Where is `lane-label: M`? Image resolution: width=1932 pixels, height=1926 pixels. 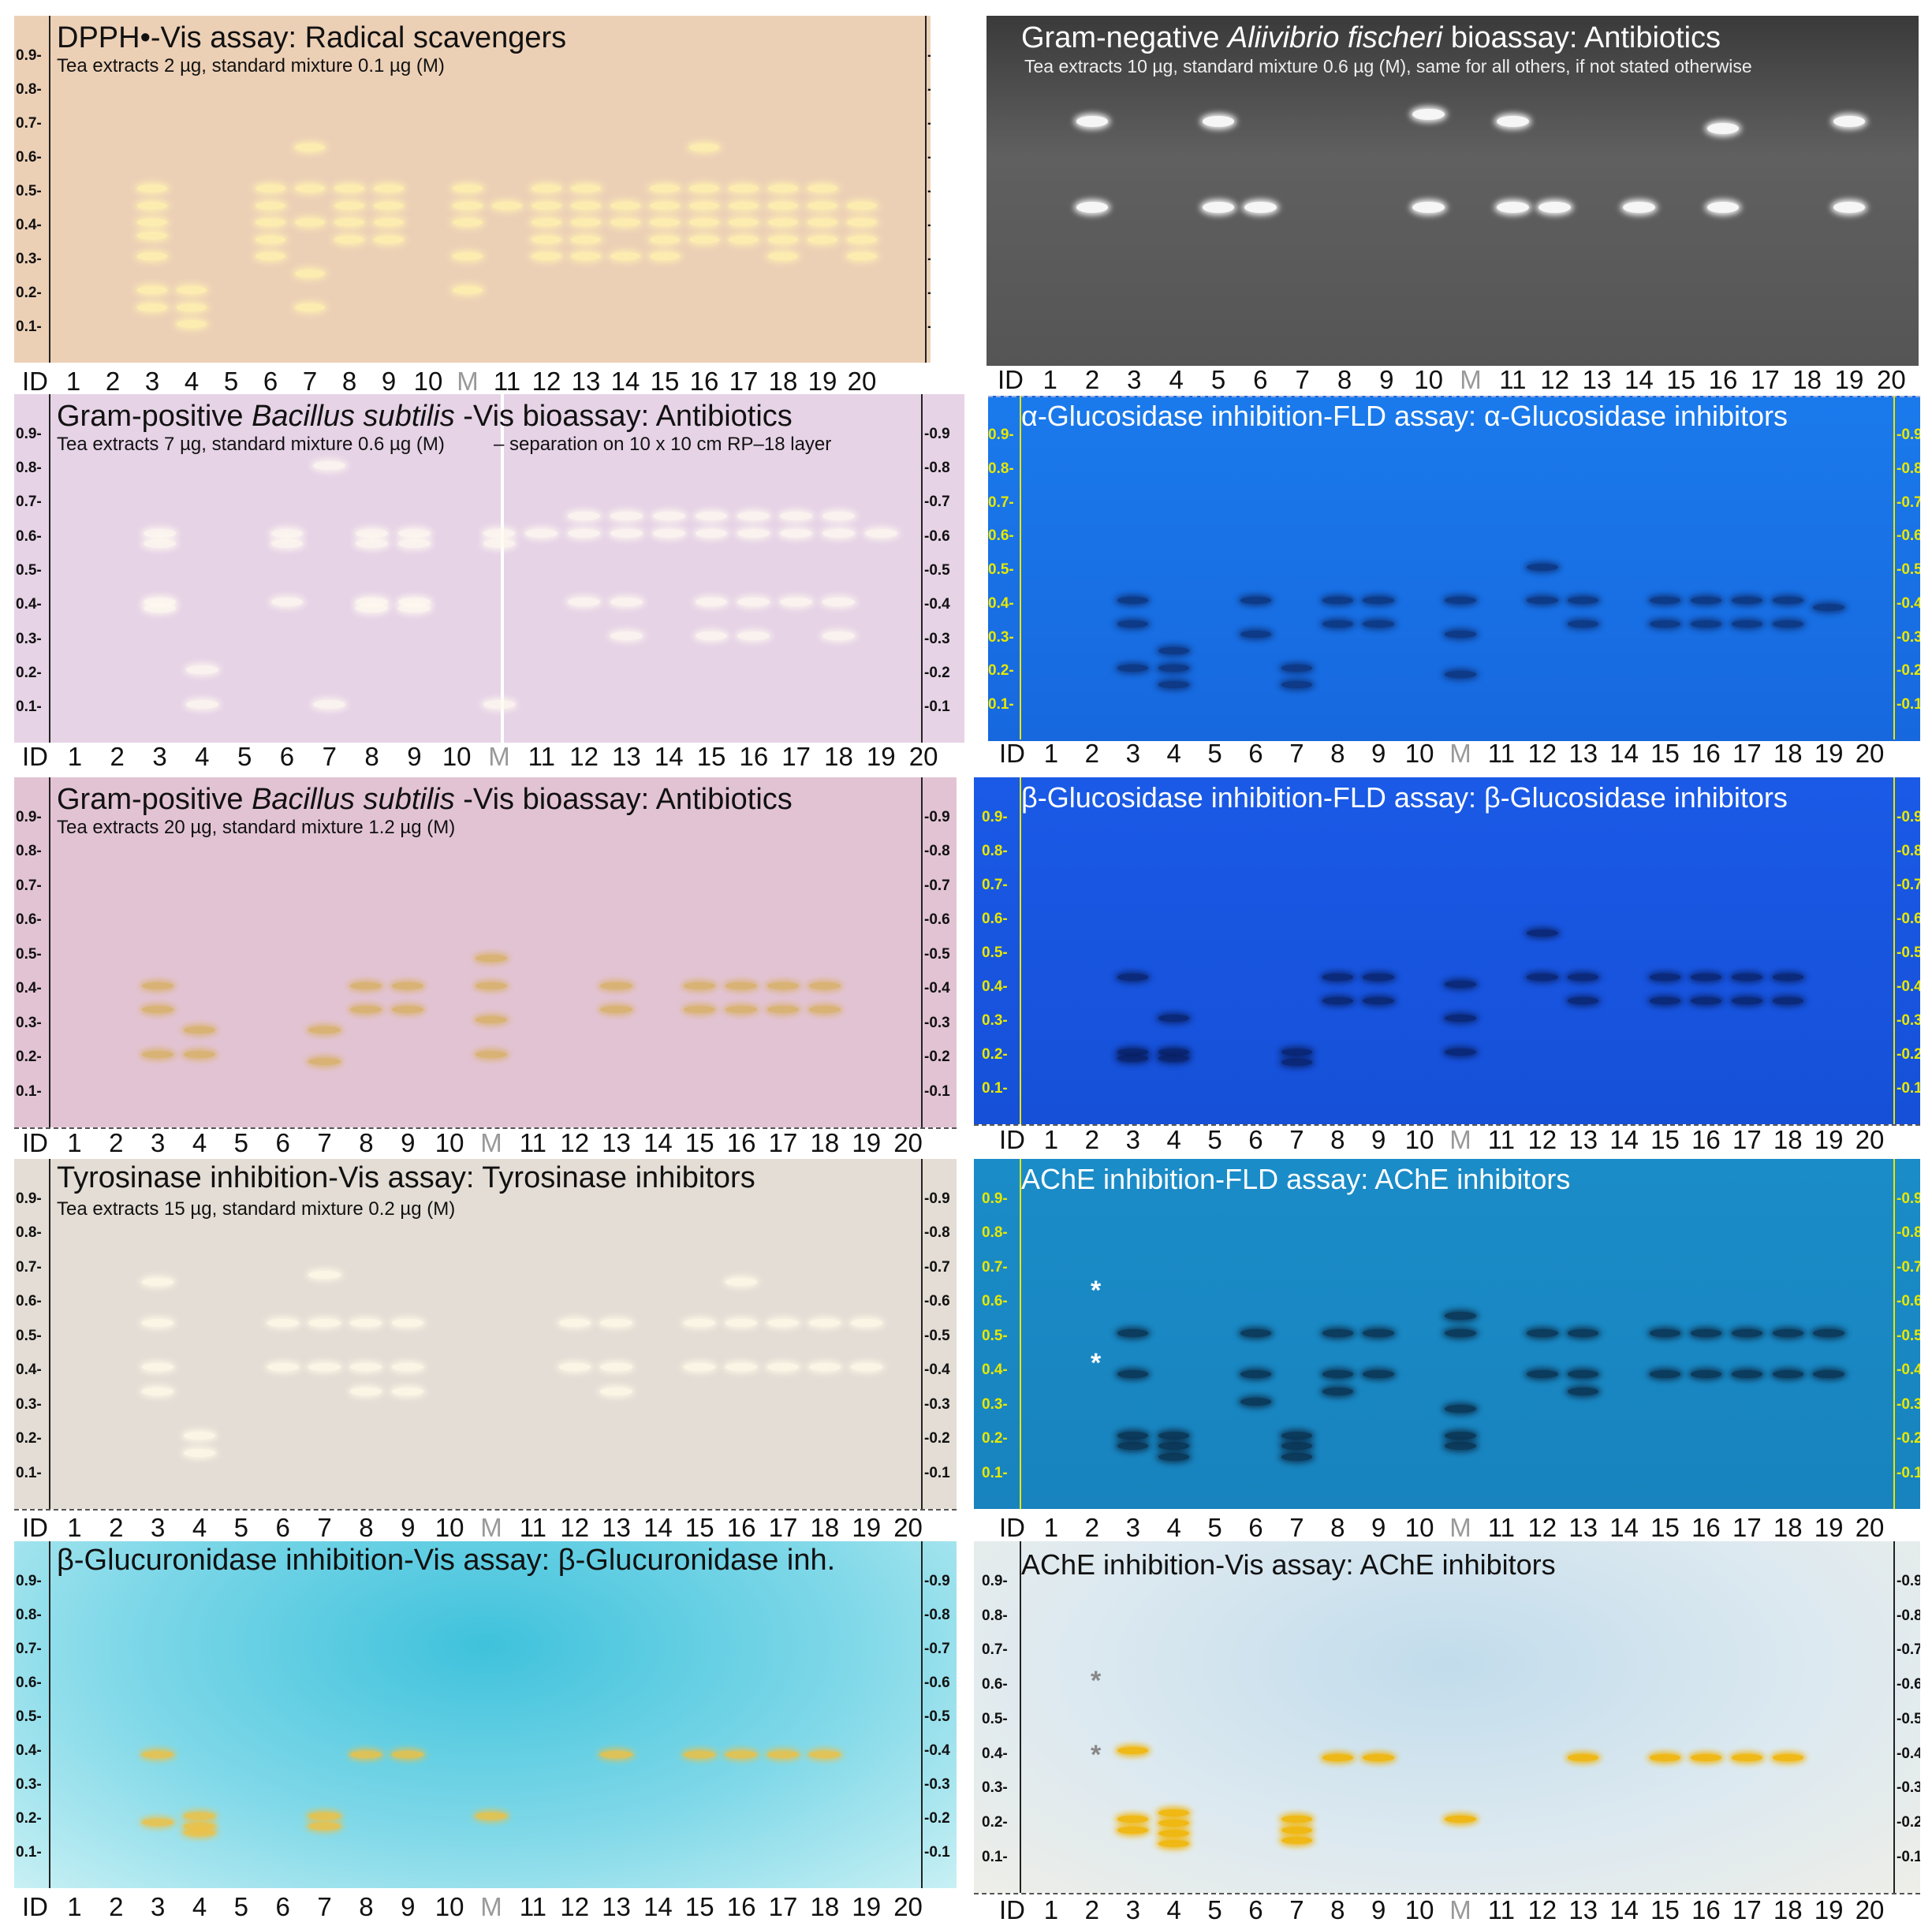
lane-label: M is located at coordinates (491, 1142).